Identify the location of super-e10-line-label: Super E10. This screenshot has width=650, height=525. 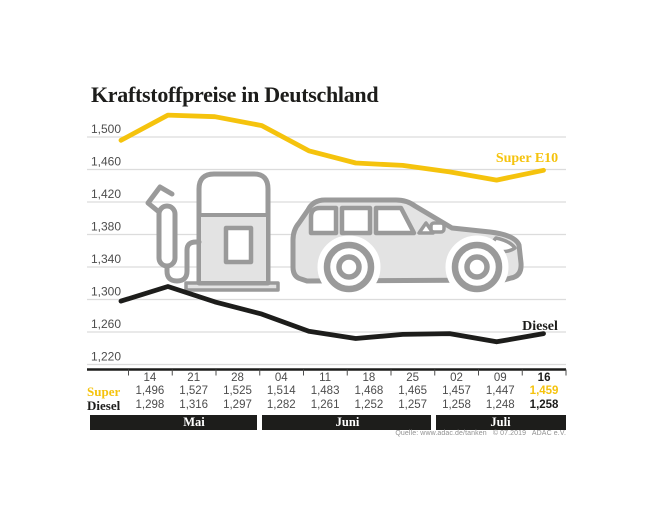
(527, 158).